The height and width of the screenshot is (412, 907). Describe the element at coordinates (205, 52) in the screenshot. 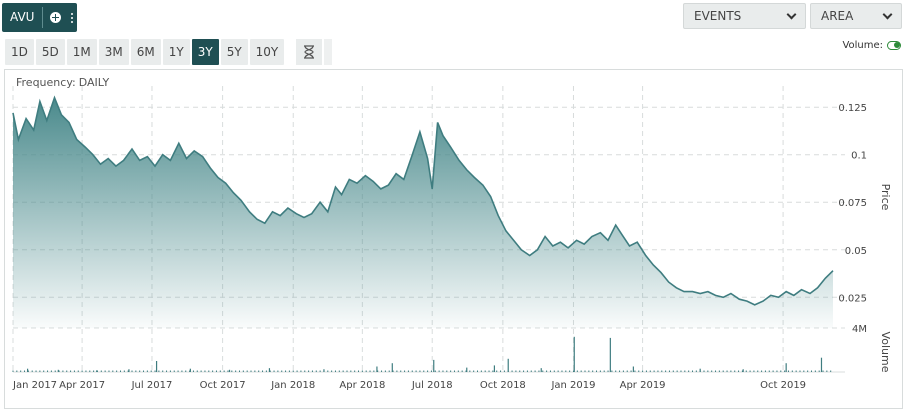

I see `range-button-3y: 3Y` at that location.